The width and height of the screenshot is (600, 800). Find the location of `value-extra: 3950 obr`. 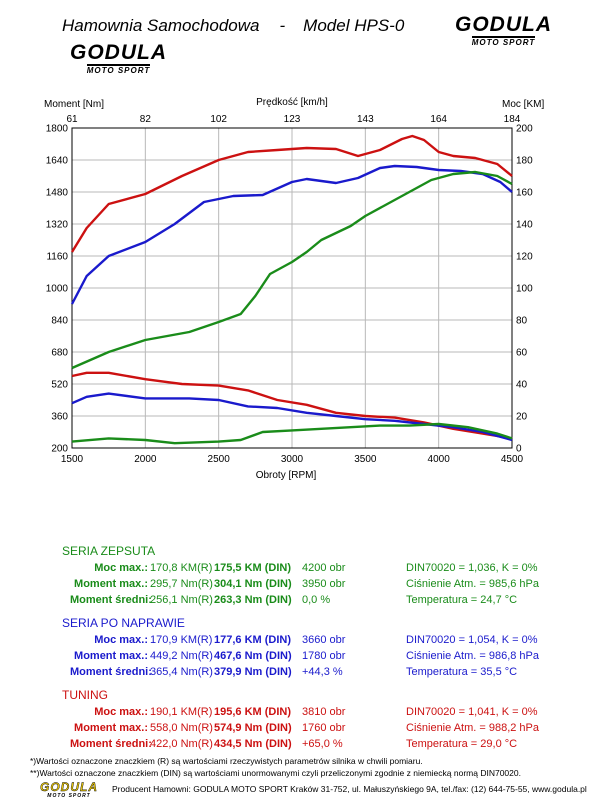

value-extra: 3950 obr is located at coordinates (324, 584).